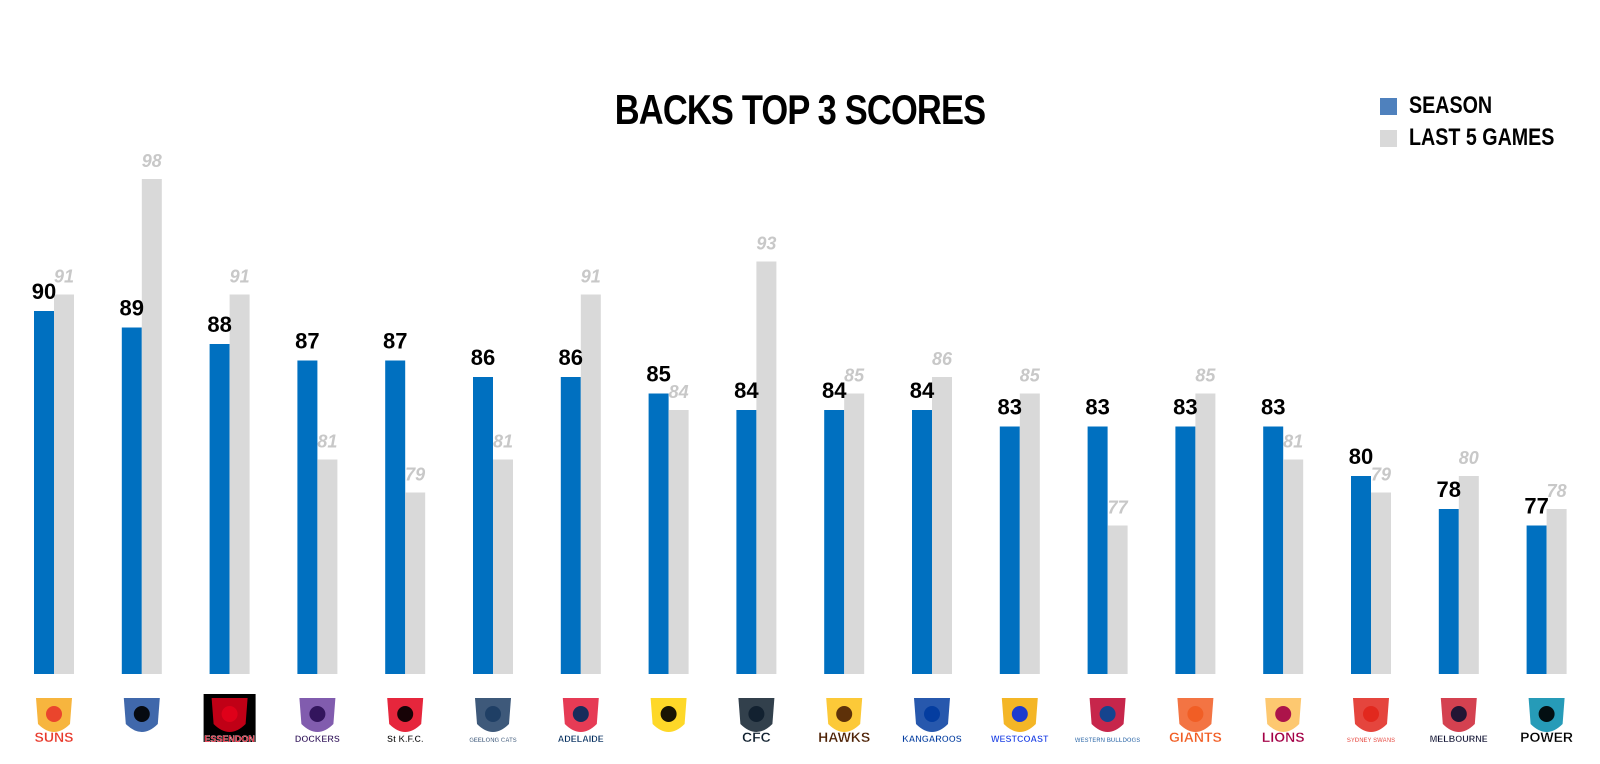 This screenshot has height=764, width=1600. I want to click on team-logo-text: MELBOURNE, so click(1459, 739).